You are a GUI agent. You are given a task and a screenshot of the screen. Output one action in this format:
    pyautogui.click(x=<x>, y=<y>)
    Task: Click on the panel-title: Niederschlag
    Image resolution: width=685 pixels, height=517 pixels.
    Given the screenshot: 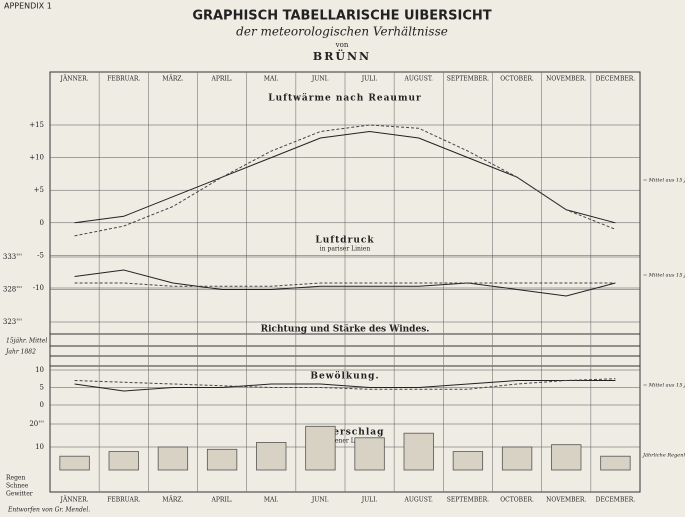 What is the action you would take?
    pyautogui.click(x=345, y=433)
    